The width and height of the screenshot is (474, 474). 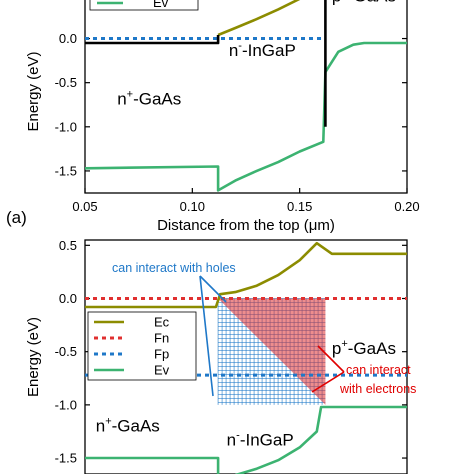 What do you see at coordinates (378, 370) in the screenshot?
I see `annotation-electrons-1: can interact` at bounding box center [378, 370].